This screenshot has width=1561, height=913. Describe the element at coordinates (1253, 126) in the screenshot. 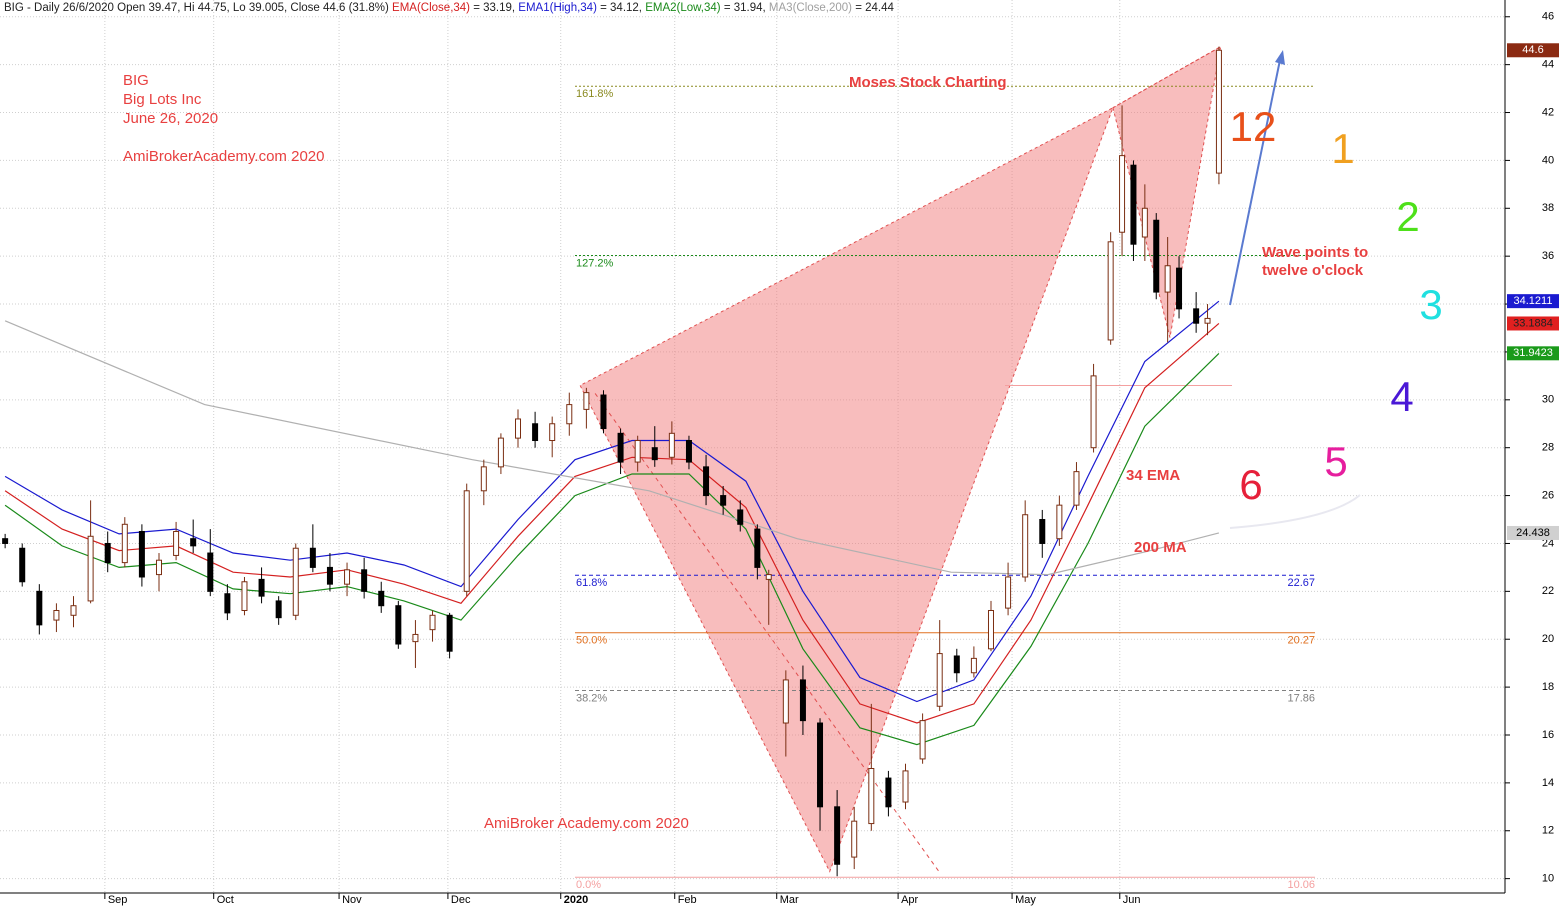

I see `clock-number: 12` at that location.